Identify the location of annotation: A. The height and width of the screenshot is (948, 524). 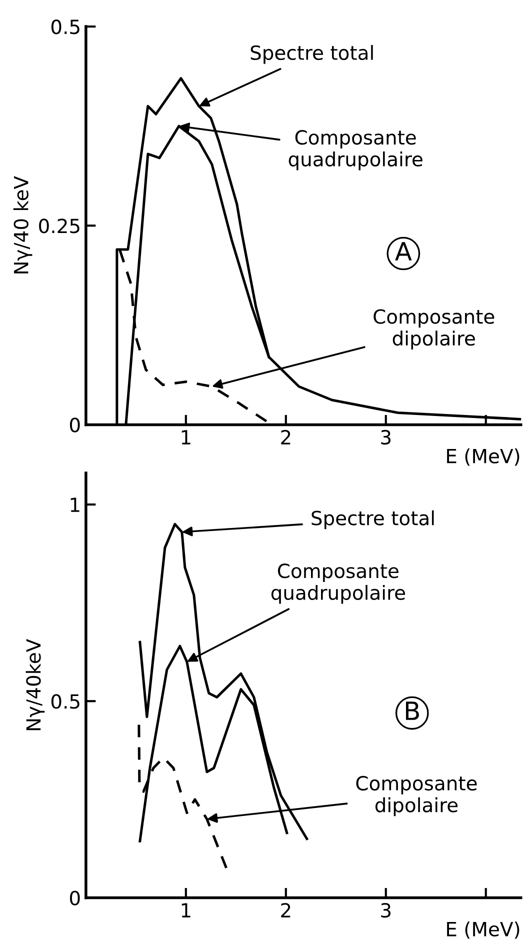
(403, 251).